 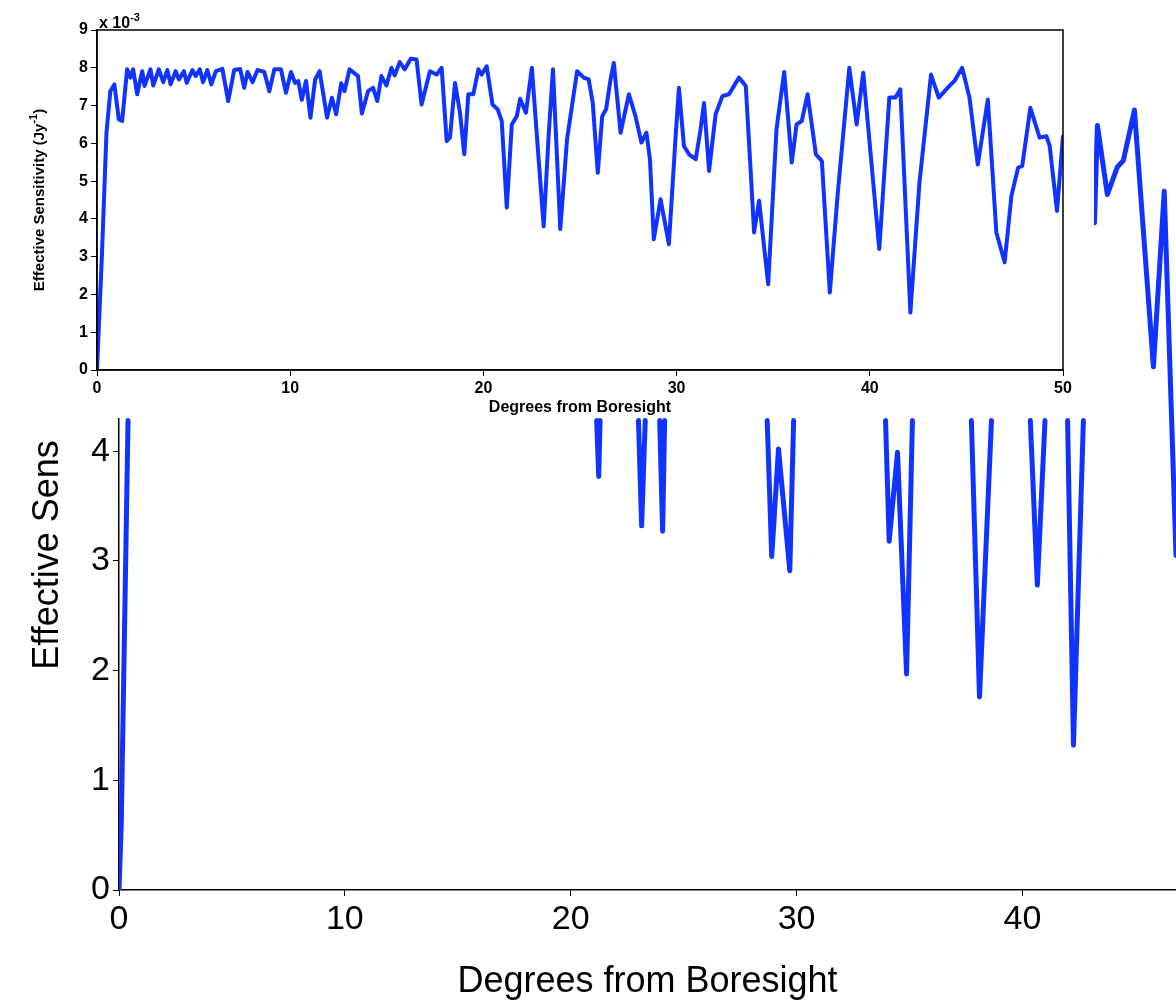 What do you see at coordinates (1063, 388) in the screenshot?
I see `x-tick-label: 50` at bounding box center [1063, 388].